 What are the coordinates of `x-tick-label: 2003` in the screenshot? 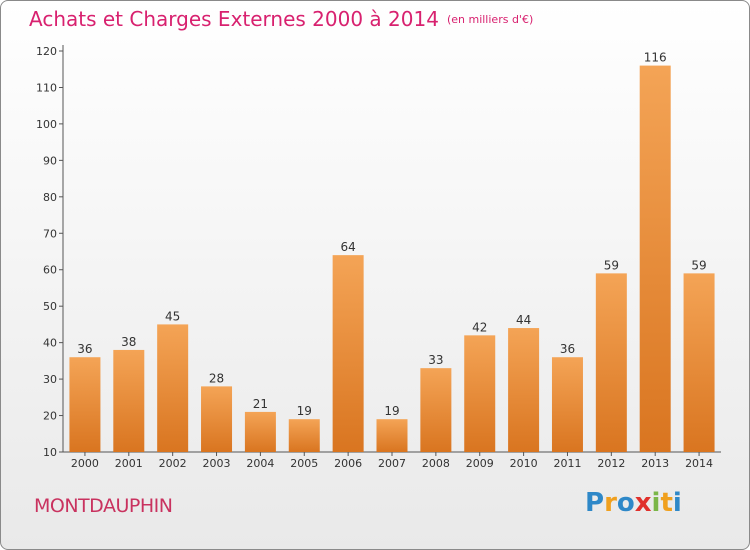 It's located at (217, 463).